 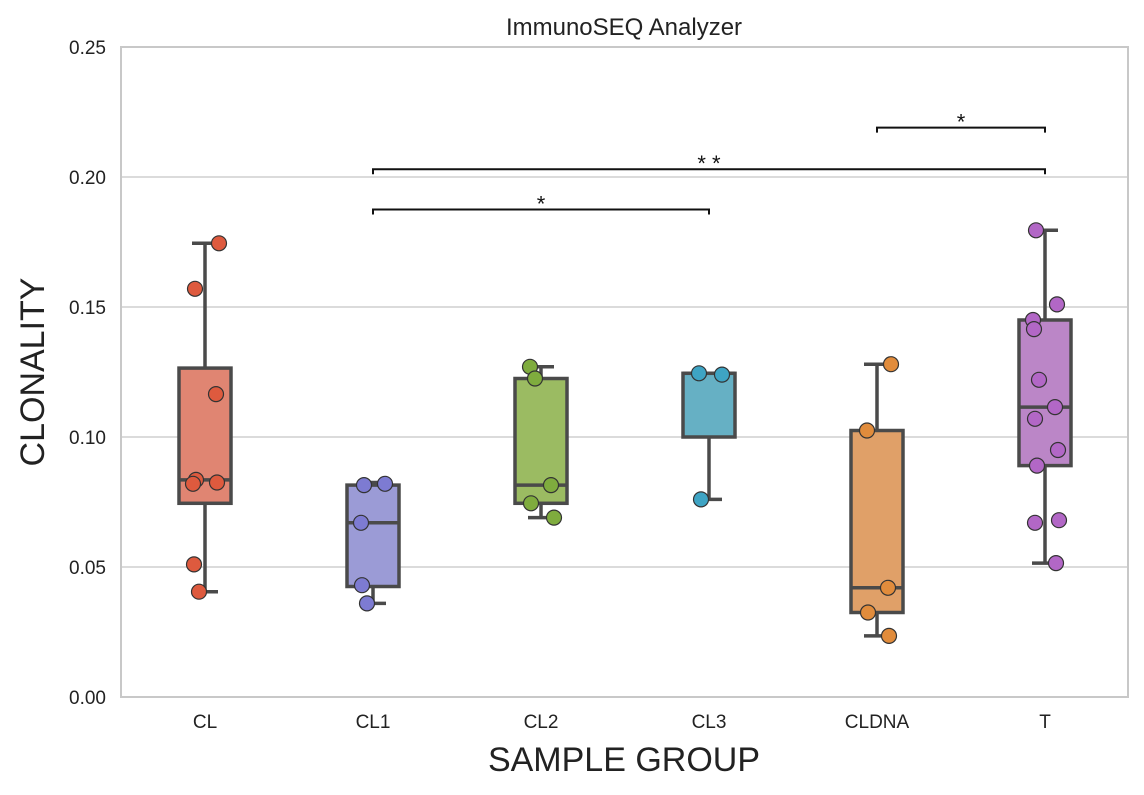 I want to click on box-cldna, so click(x=877, y=500).